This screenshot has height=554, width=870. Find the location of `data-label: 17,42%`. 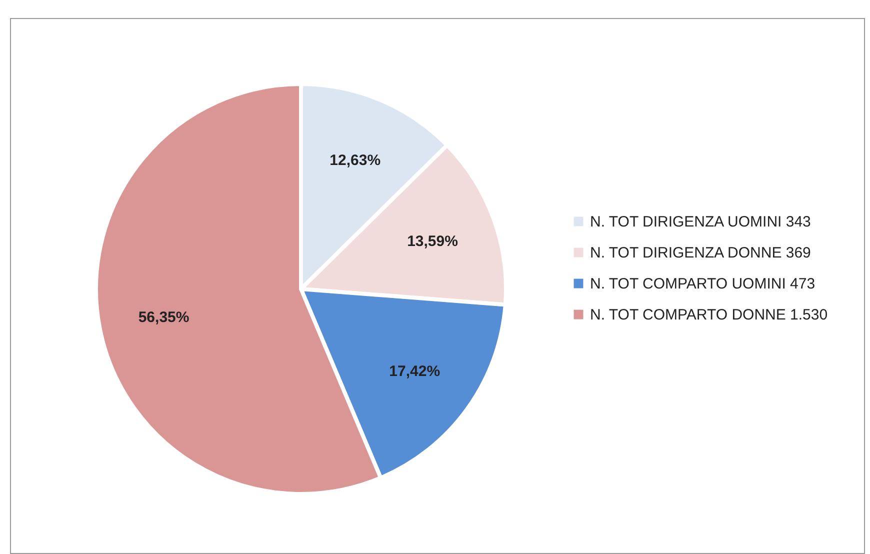

data-label: 17,42% is located at coordinates (414, 371).